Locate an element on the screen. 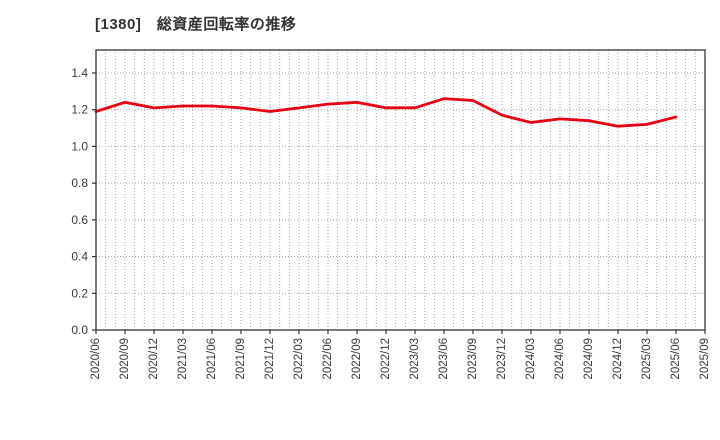 The height and width of the screenshot is (440, 720). chart-title: [1380] 総資産回転率の推移 is located at coordinates (196, 24).